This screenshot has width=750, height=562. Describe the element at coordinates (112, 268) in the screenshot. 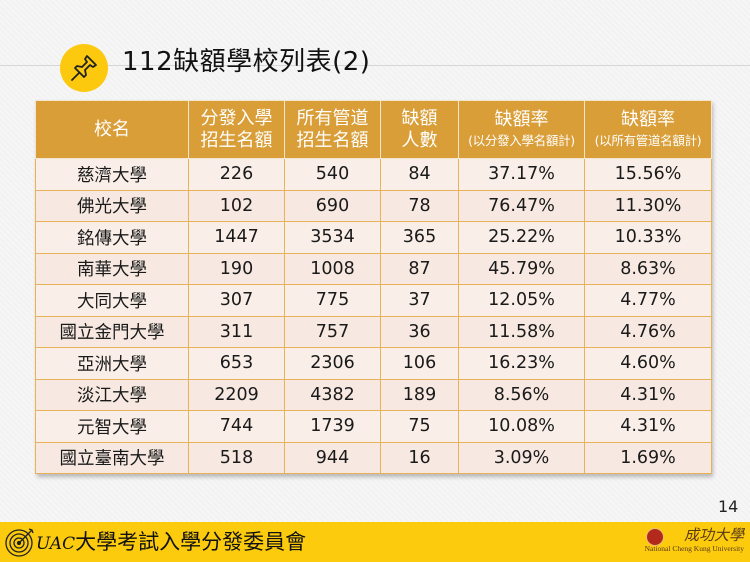

I see `school-name-cell: 南華大學` at that location.